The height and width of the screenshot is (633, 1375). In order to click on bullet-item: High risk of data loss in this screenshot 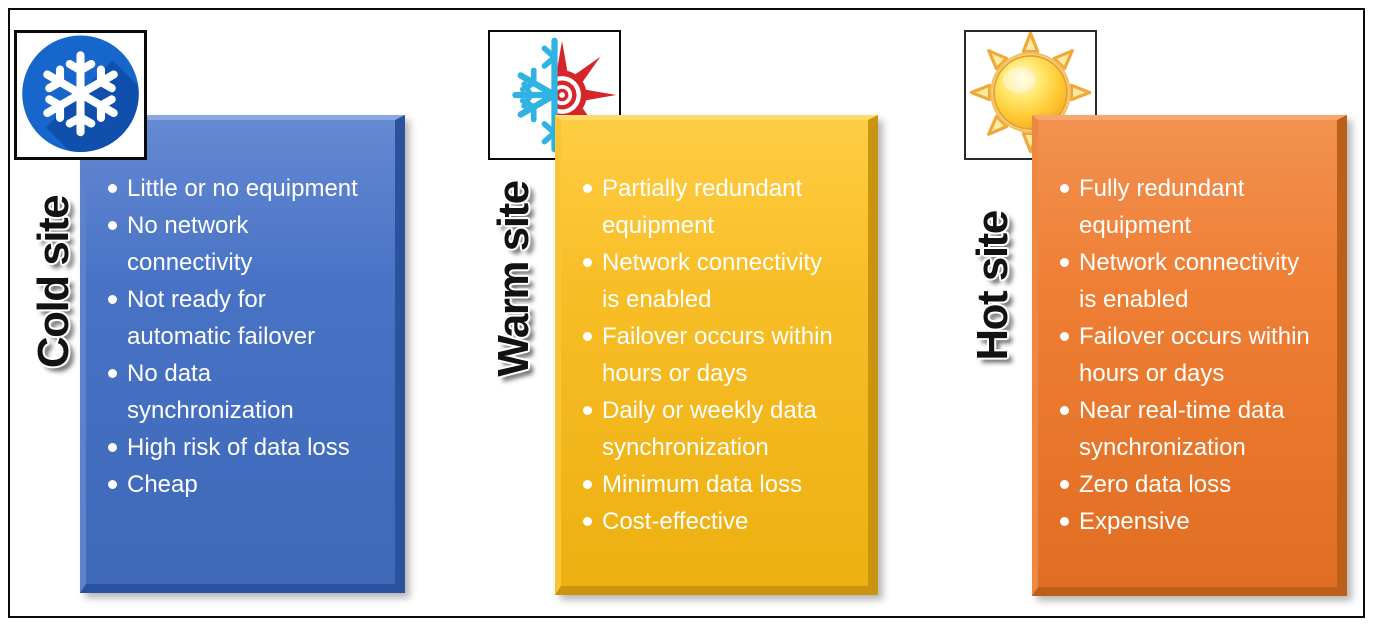, I will do `click(247, 447)`.